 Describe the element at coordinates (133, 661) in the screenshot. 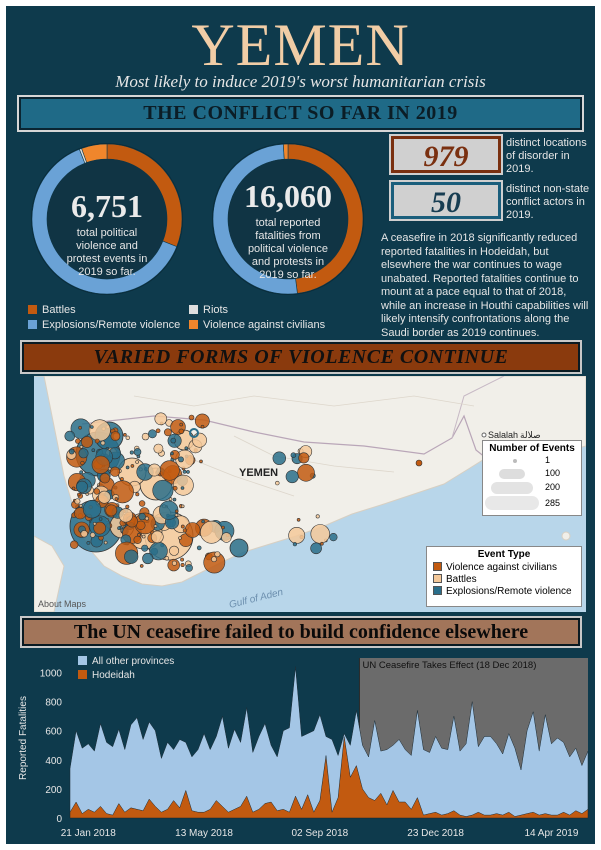

I see `chart-legend-label: All other provinces` at that location.